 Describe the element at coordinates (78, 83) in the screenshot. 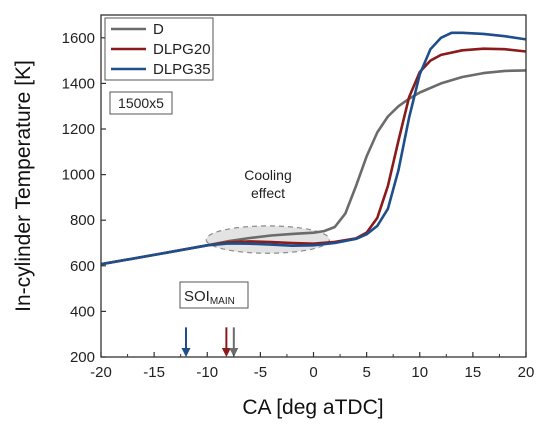

I see `y-tick-label: 1400` at that location.